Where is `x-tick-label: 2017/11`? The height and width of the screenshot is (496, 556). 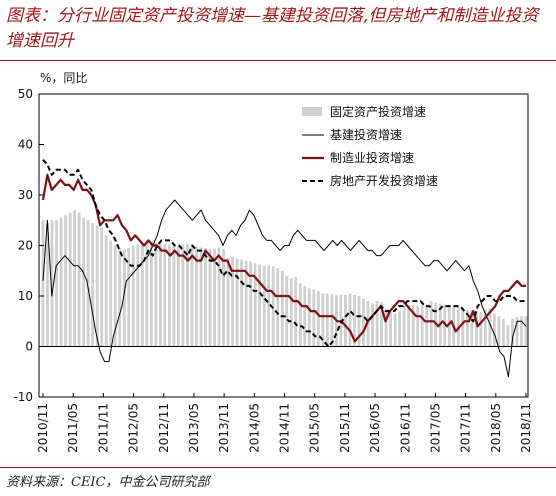
x-tick-label: 2017/11 is located at coordinates (466, 428).